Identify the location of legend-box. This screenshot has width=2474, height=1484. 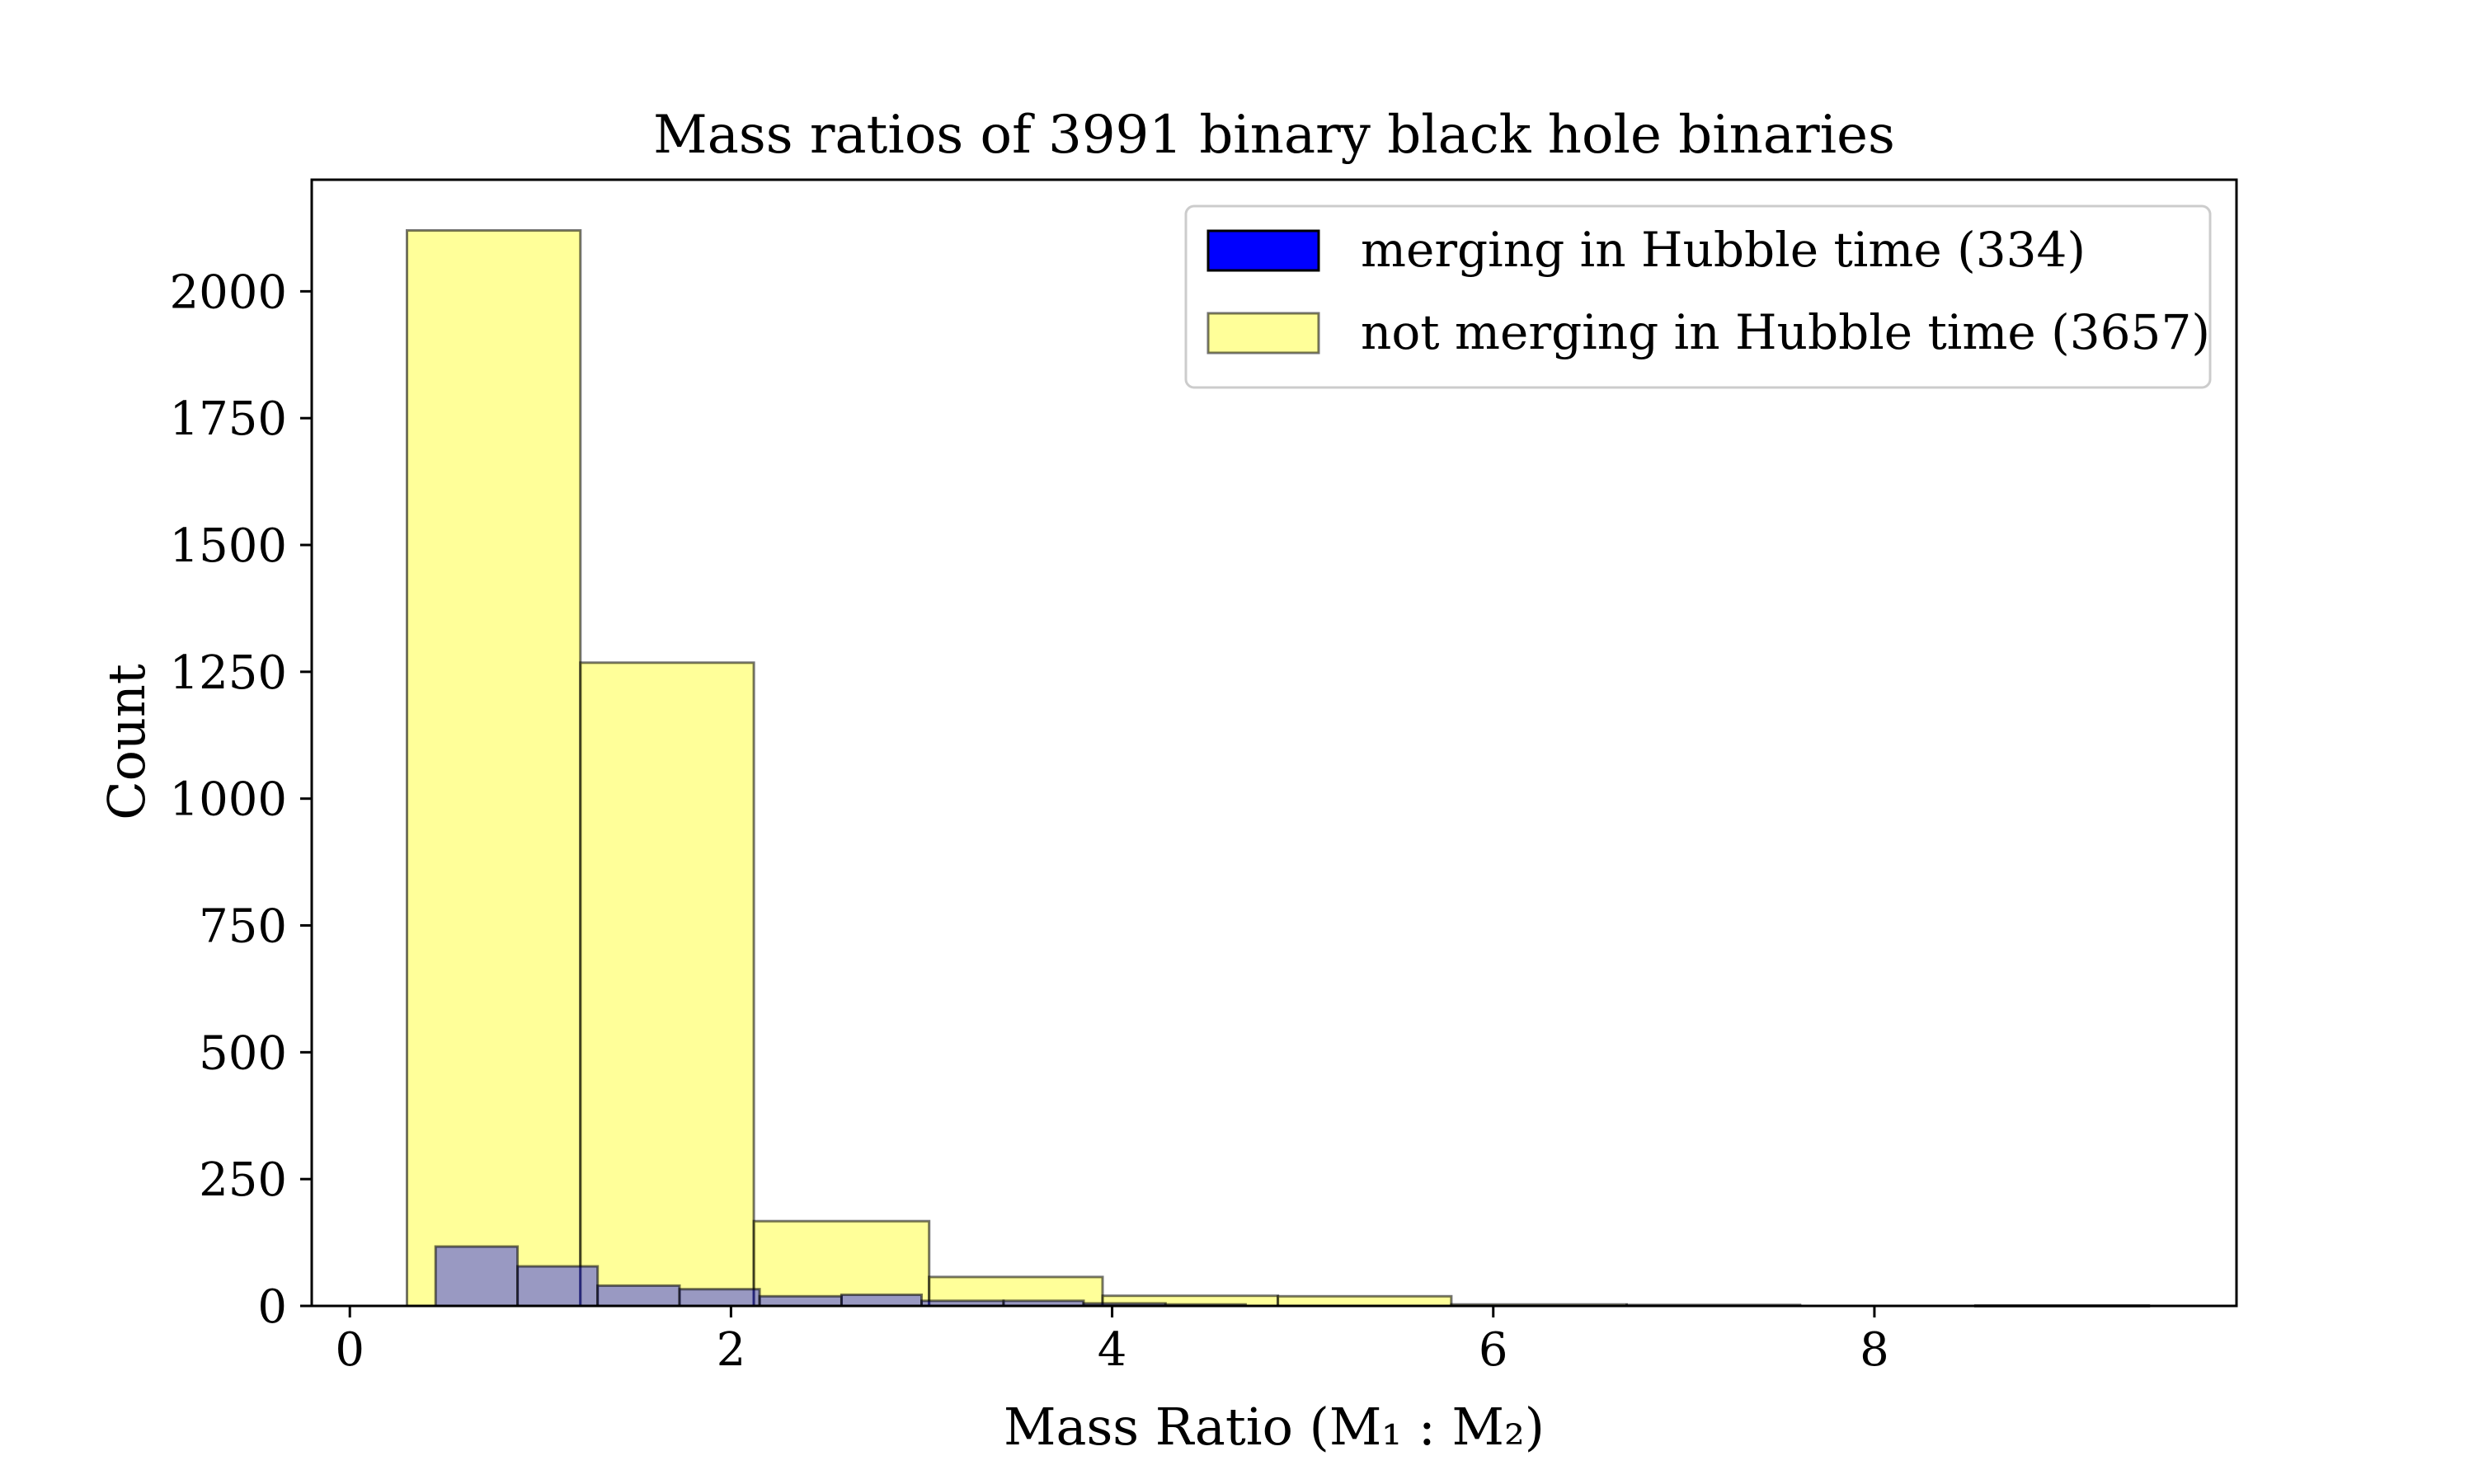
(1698, 296).